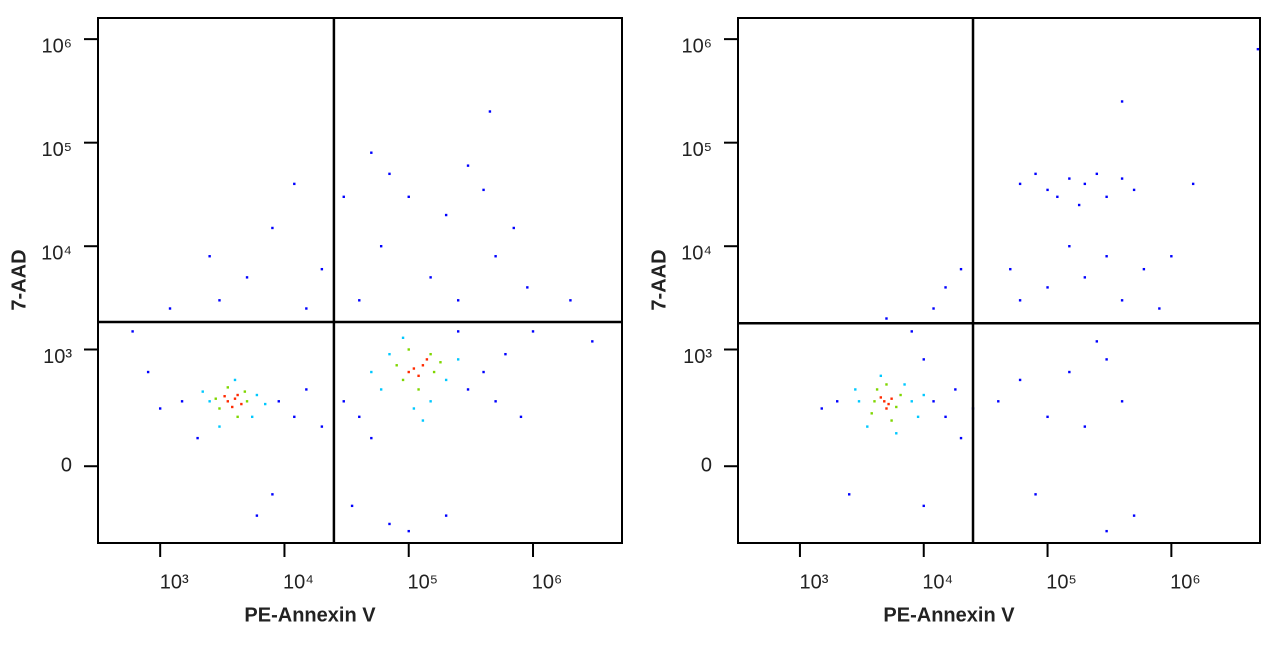 The height and width of the screenshot is (649, 1280). Describe the element at coordinates (659, 279) in the screenshot. I see `y-axis-title: 7-AAD` at that location.